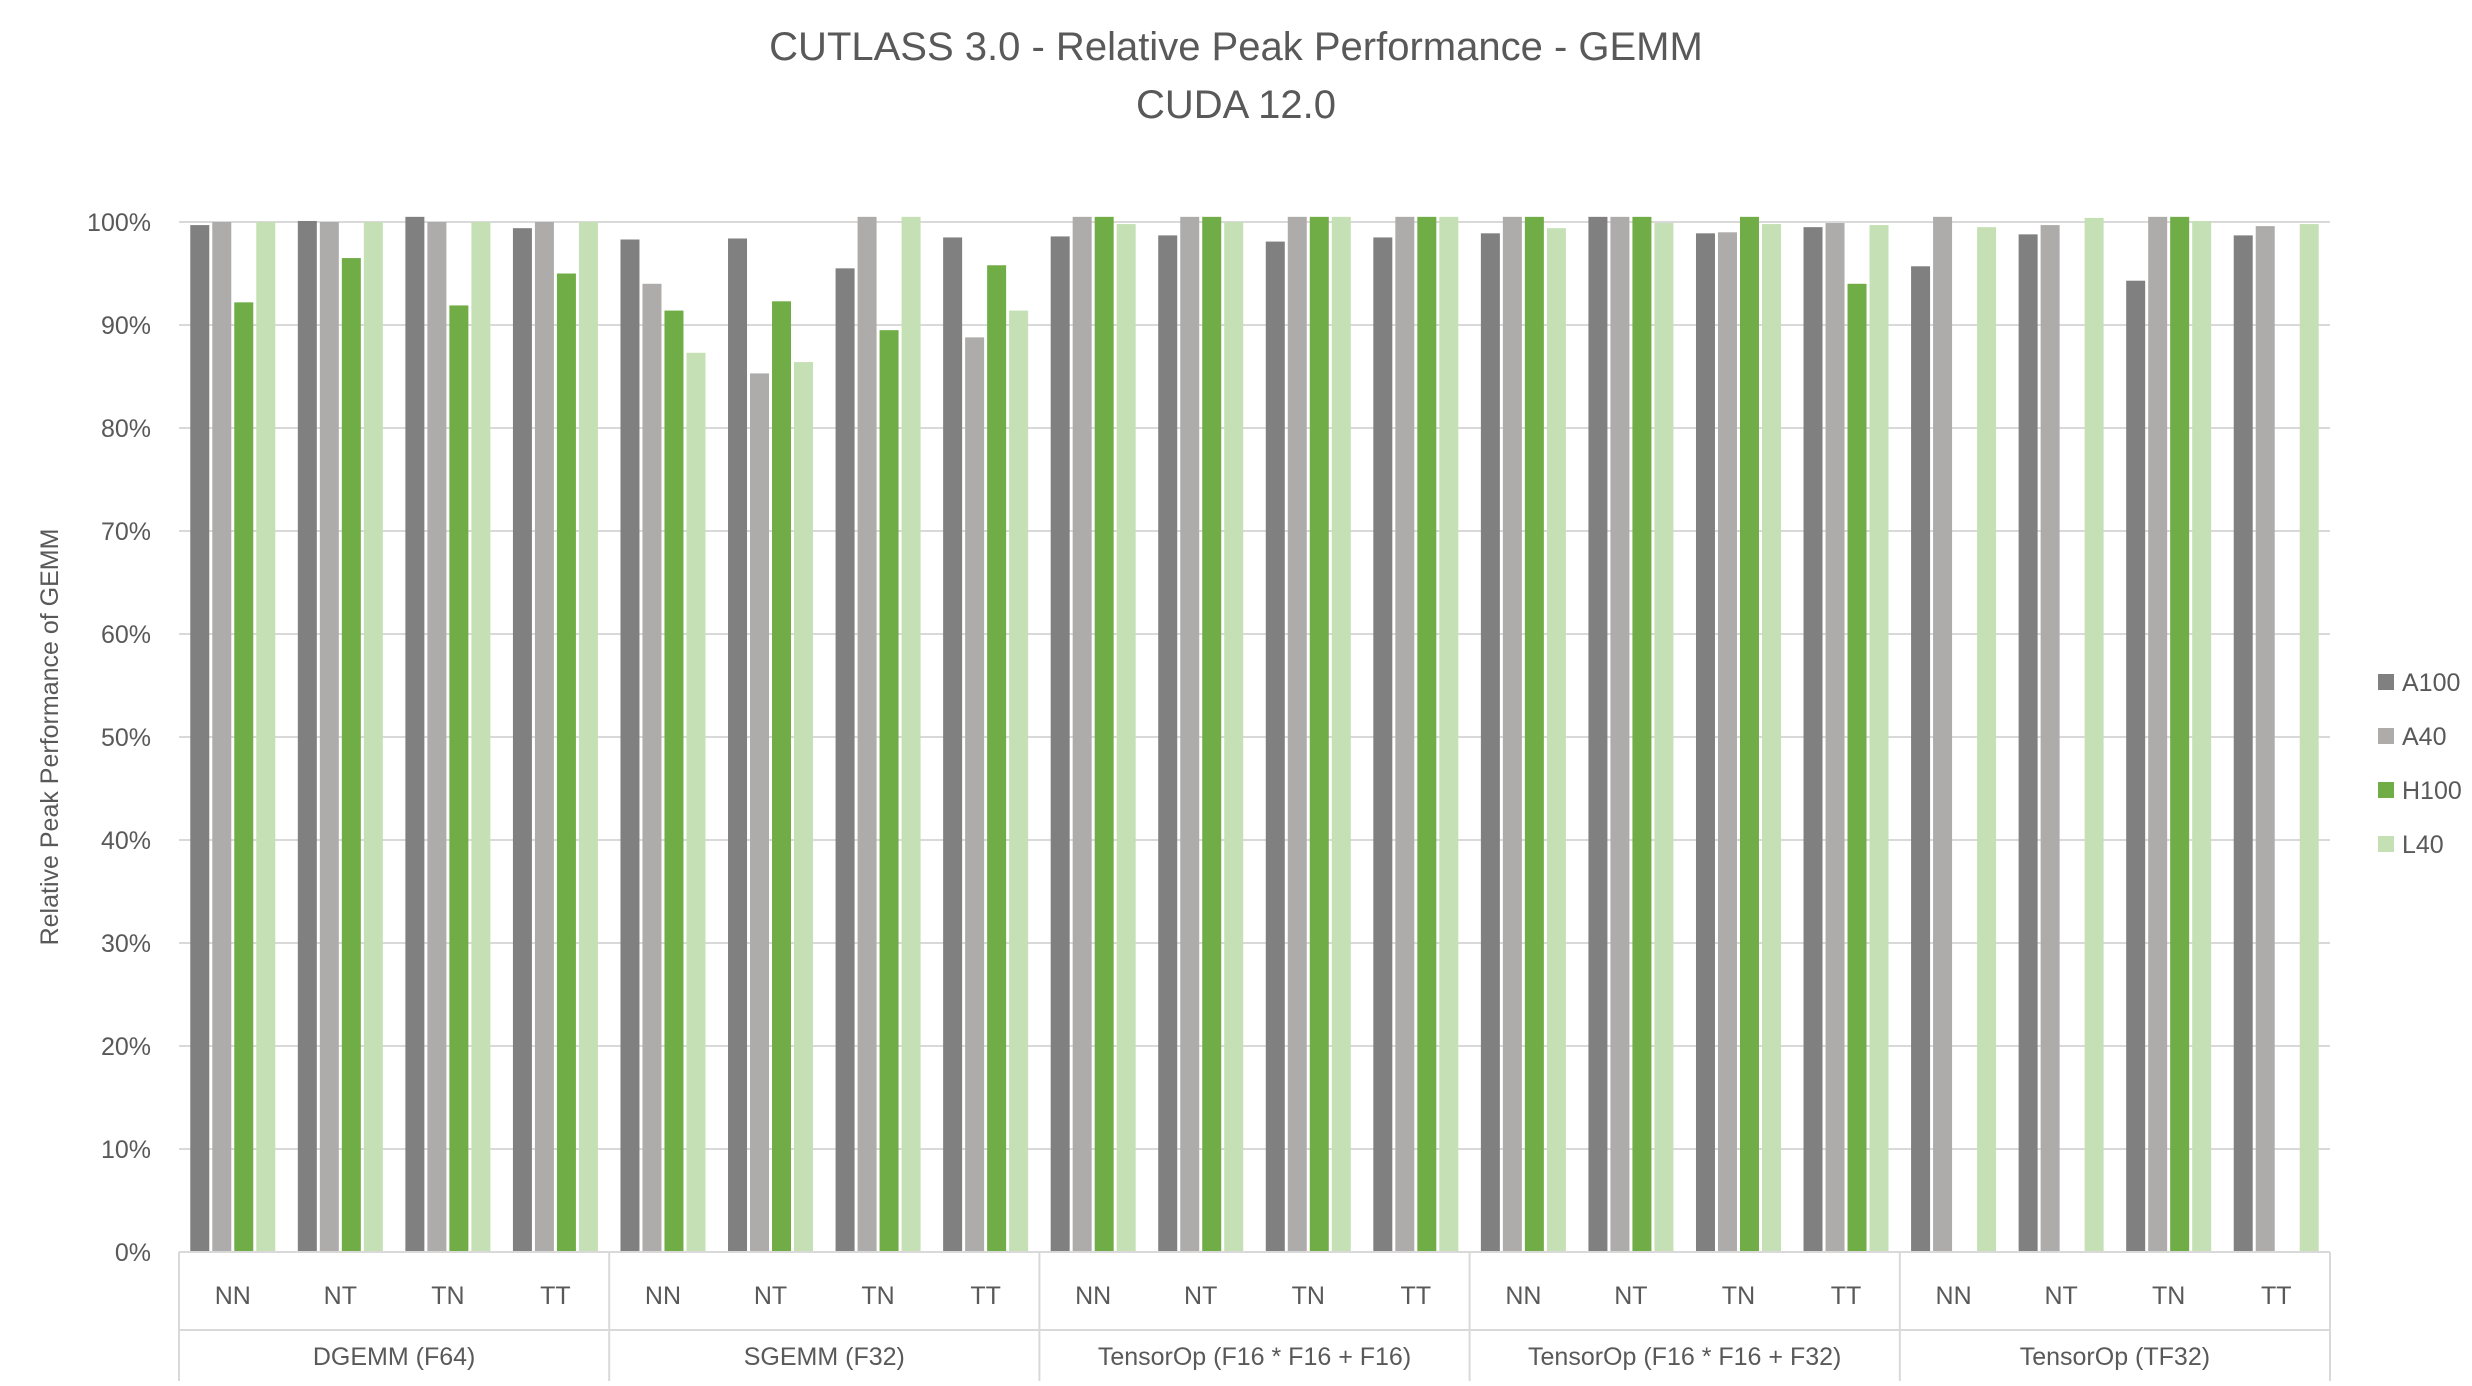  I want to click on y-tick-label: 30%, so click(126, 944).